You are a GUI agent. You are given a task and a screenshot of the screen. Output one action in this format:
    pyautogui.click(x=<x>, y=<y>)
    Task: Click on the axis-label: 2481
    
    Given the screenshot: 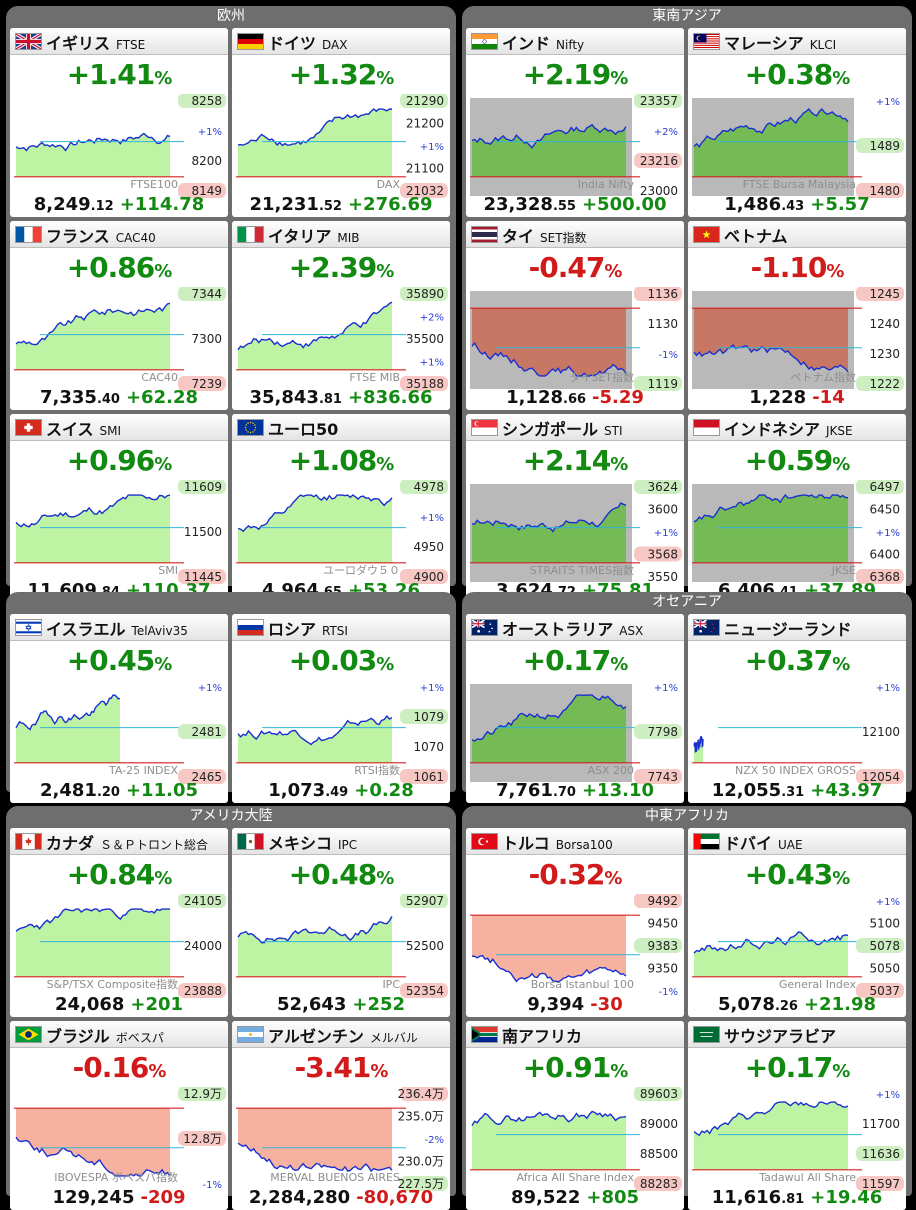 What is the action you would take?
    pyautogui.click(x=206, y=732)
    